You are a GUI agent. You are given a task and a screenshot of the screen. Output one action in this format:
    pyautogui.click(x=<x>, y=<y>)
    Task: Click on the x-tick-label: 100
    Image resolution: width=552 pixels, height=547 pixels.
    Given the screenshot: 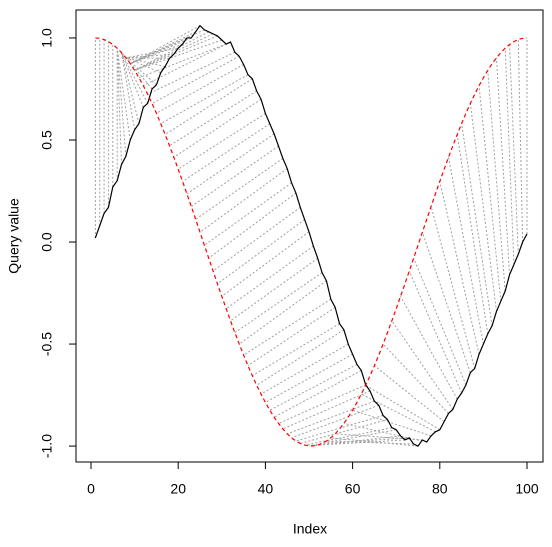 What is the action you would take?
    pyautogui.click(x=527, y=489)
    